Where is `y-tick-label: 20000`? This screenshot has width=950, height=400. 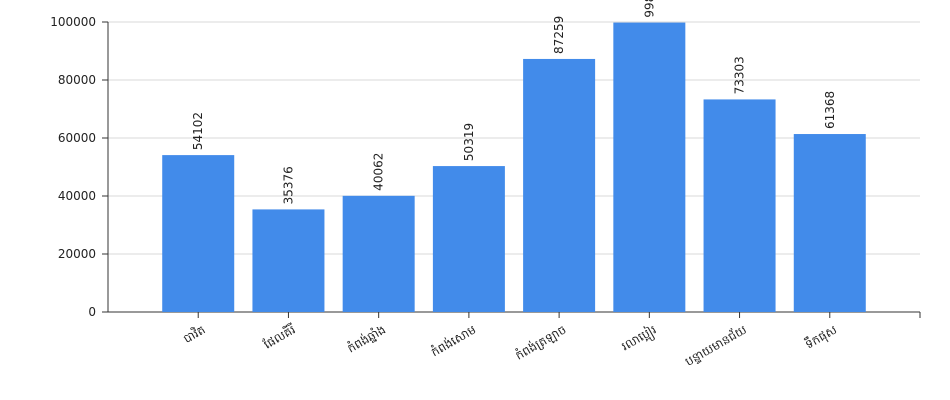 y-tick-label: 20000 is located at coordinates (77, 254).